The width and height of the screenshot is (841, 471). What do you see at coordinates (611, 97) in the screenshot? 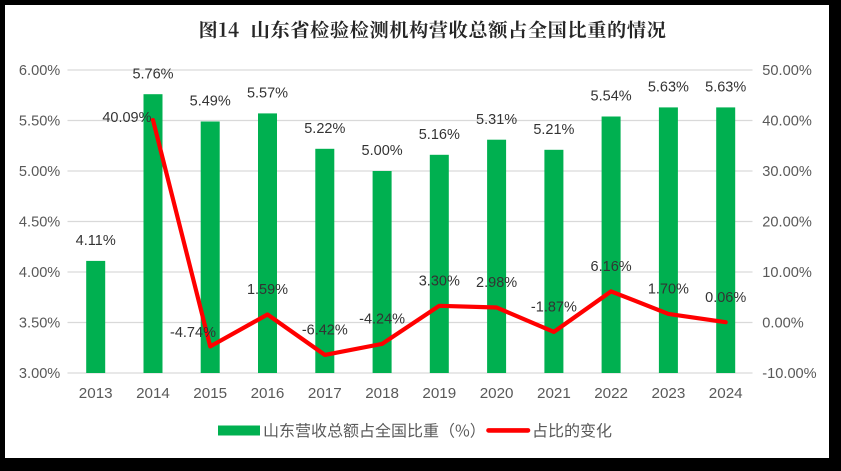
I see `svg-text: 5.54%` at bounding box center [611, 97].